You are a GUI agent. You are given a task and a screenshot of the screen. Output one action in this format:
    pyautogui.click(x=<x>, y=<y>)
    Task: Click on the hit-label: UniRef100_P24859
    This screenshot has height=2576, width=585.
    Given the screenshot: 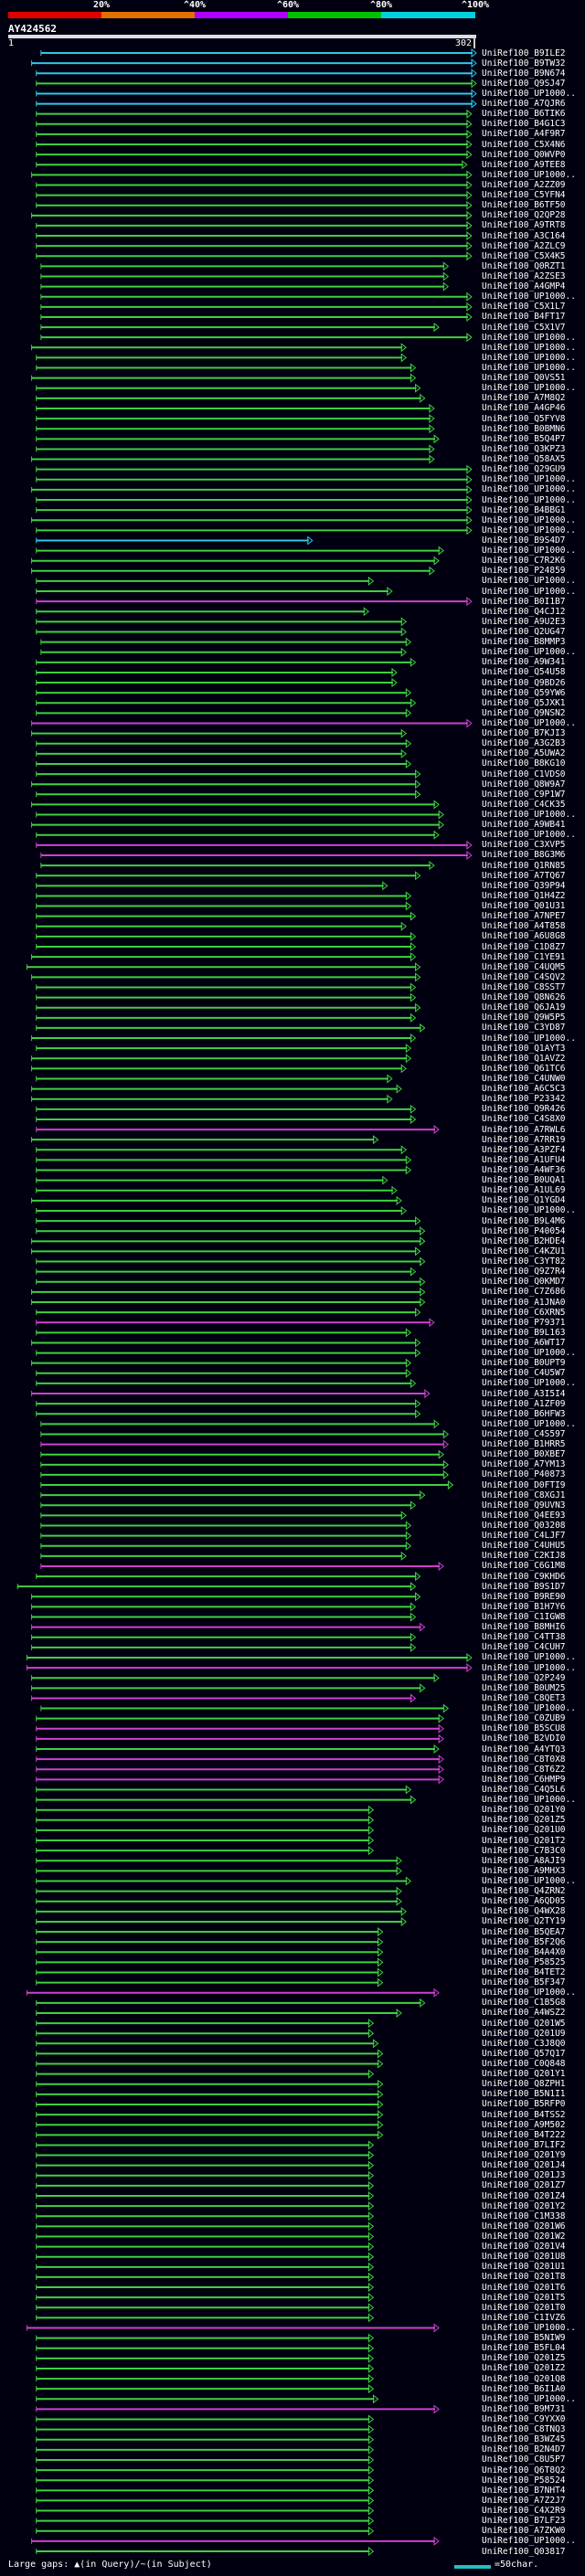 What is the action you would take?
    pyautogui.click(x=524, y=571)
    